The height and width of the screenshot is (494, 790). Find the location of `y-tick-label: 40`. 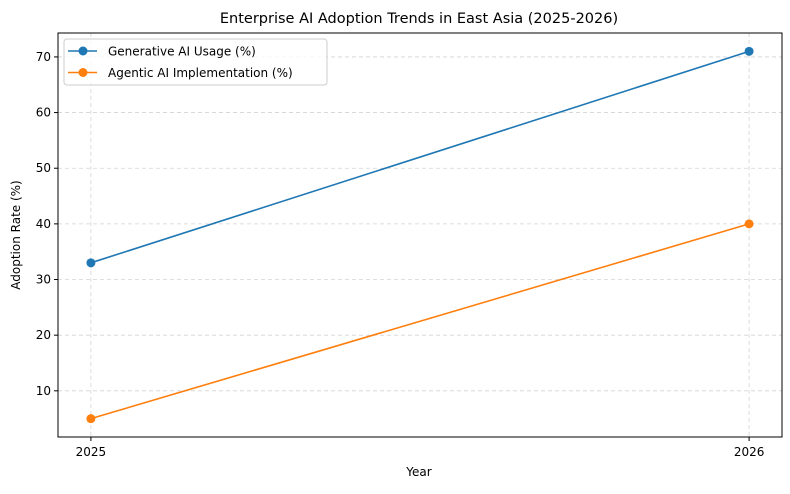

y-tick-label: 40 is located at coordinates (43, 224).